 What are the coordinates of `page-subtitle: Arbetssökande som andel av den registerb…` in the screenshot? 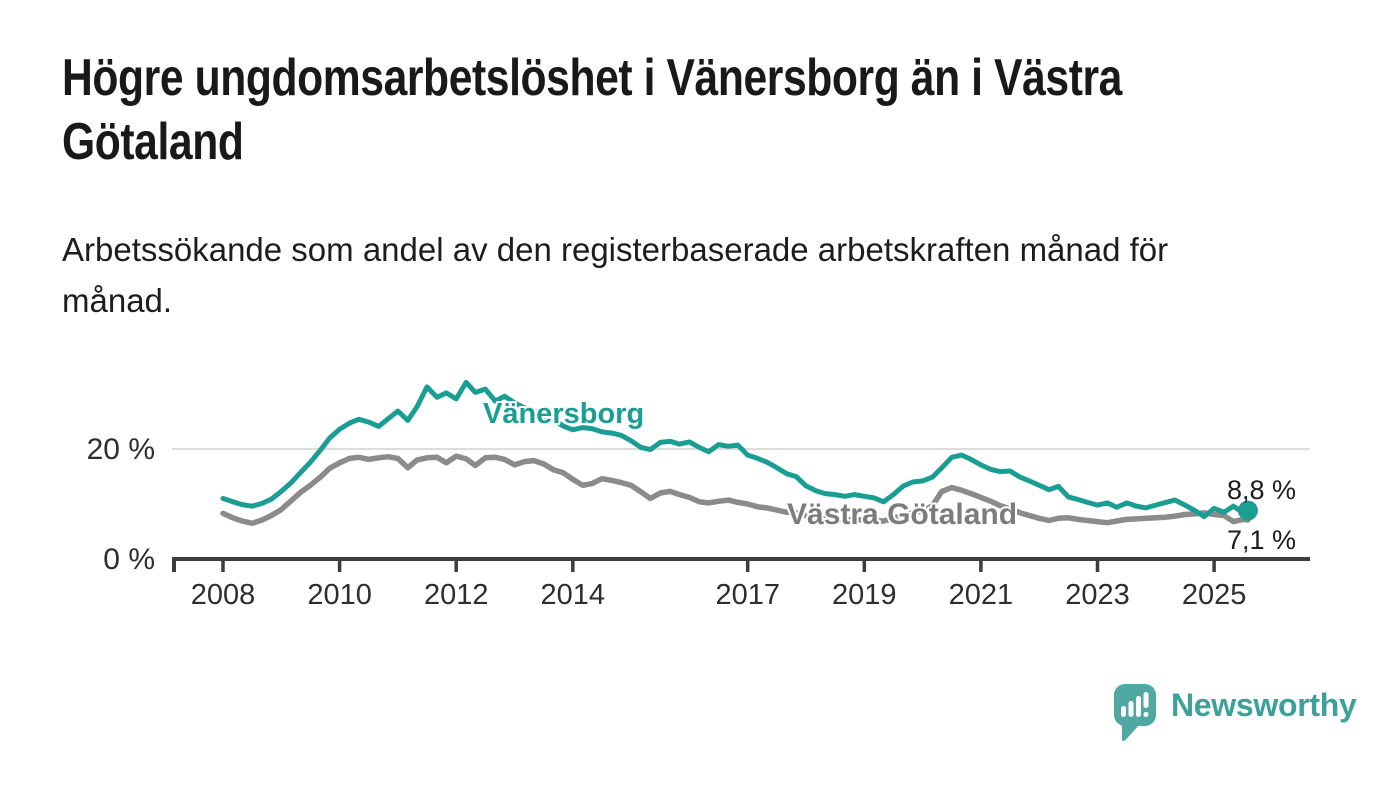 It's located at (615, 275).